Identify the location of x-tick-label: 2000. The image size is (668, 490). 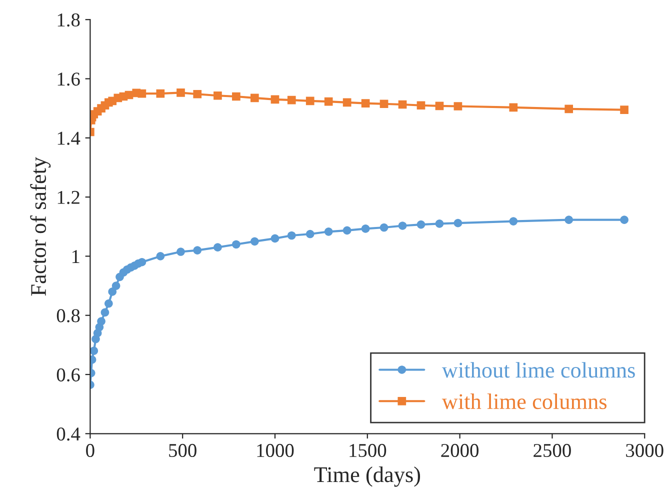
(460, 451).